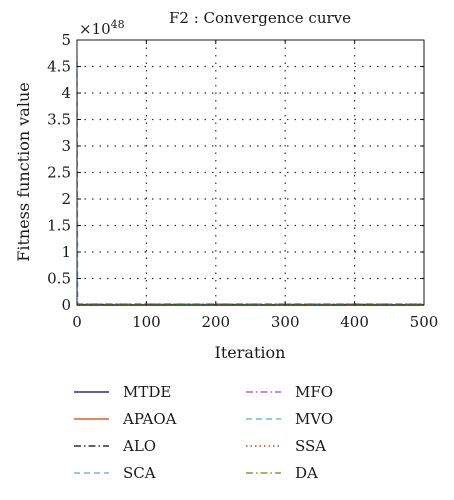  I want to click on legend-label-apaoa: APAOA, so click(149, 419).